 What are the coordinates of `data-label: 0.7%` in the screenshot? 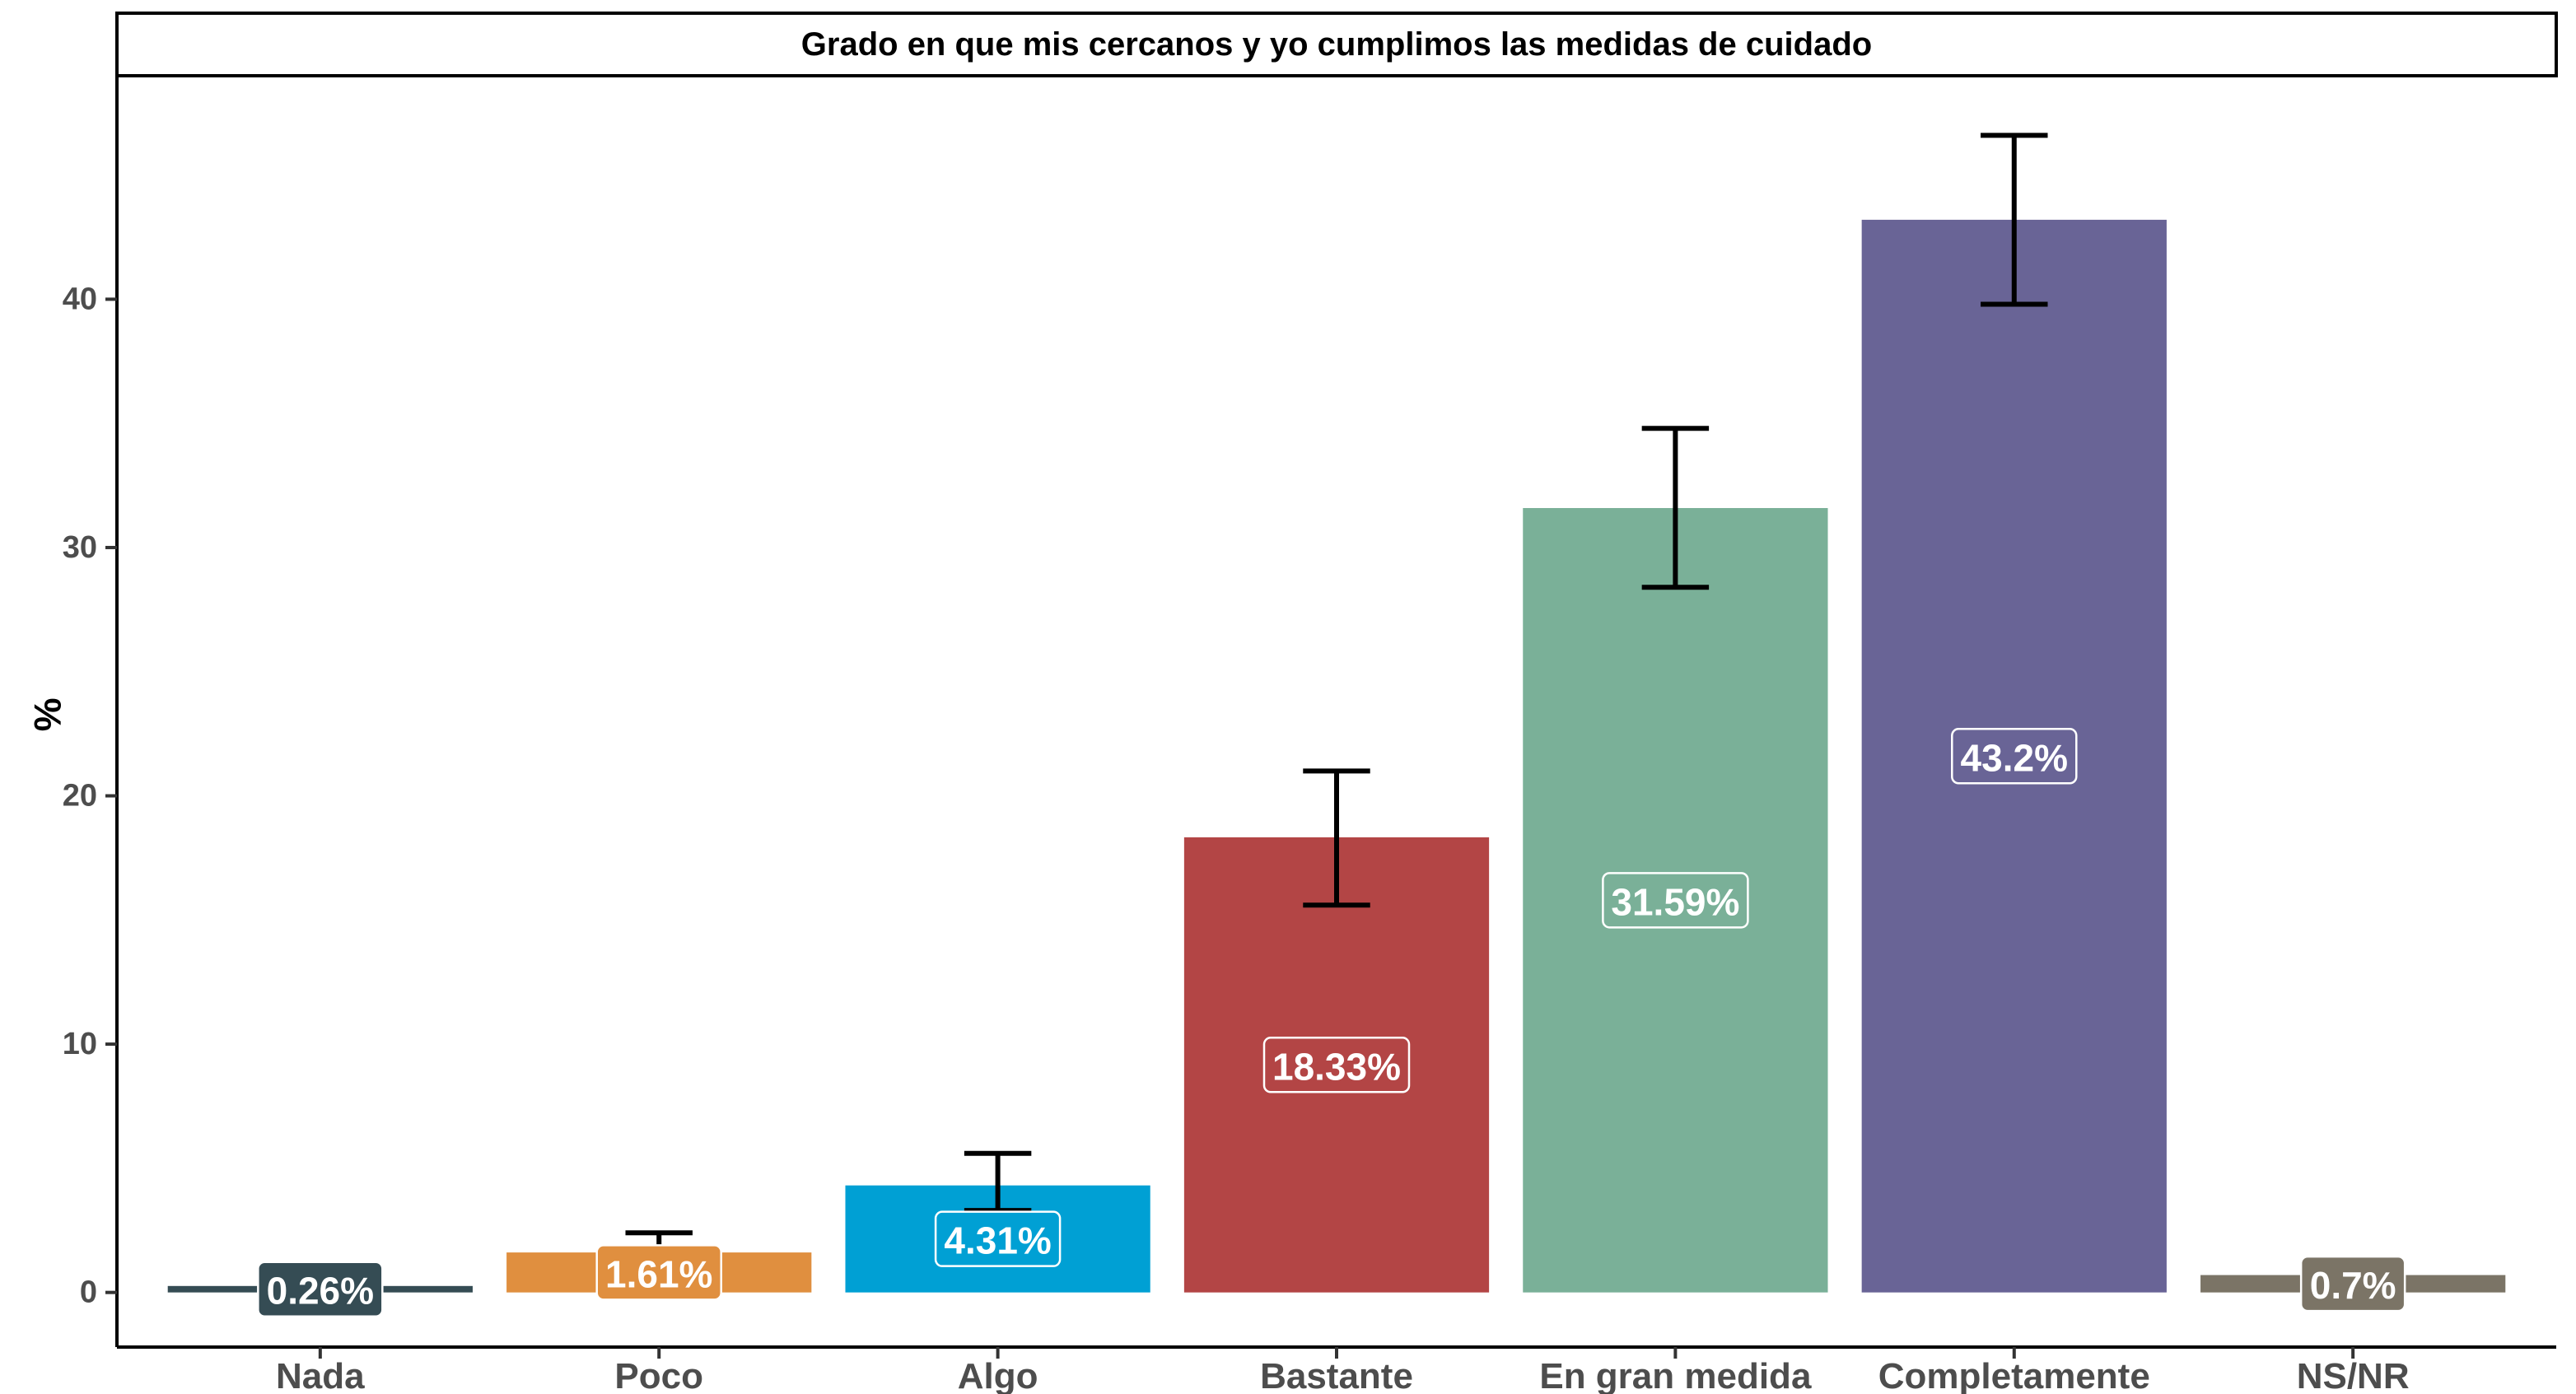 It's located at (2353, 1285).